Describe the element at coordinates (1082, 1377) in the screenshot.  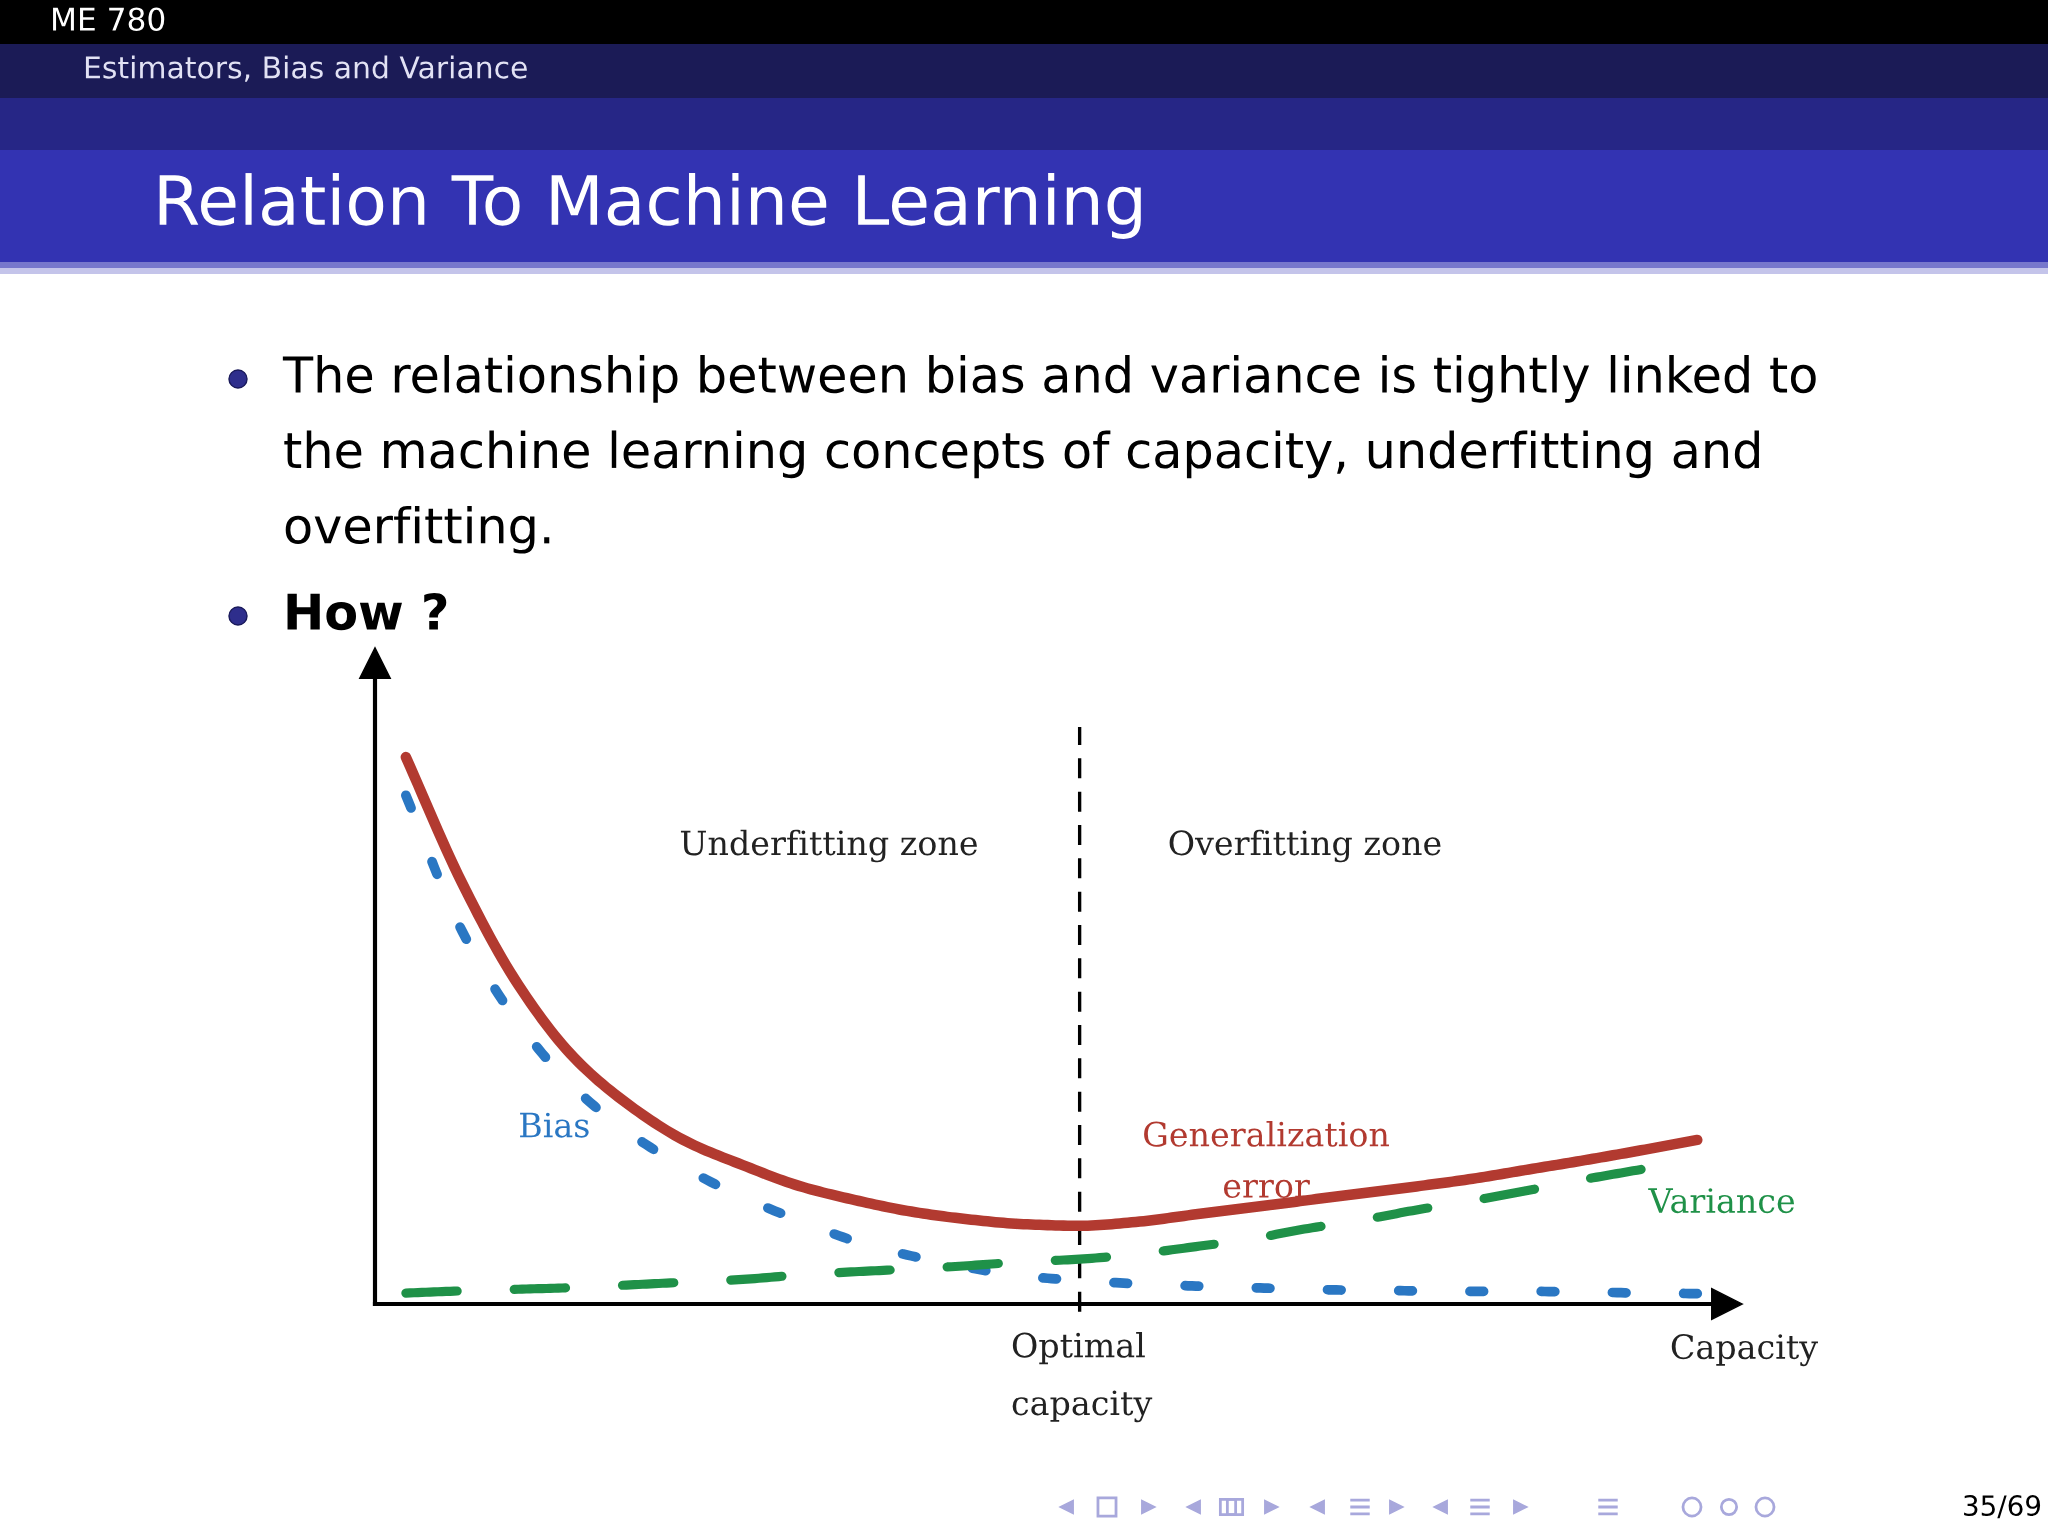
I see `text: Optimal capacity` at that location.